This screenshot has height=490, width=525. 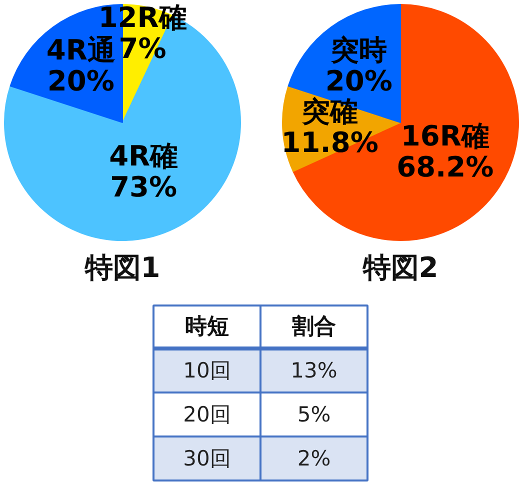 What do you see at coordinates (122, 267) in the screenshot?
I see `text: 特図1` at bounding box center [122, 267].